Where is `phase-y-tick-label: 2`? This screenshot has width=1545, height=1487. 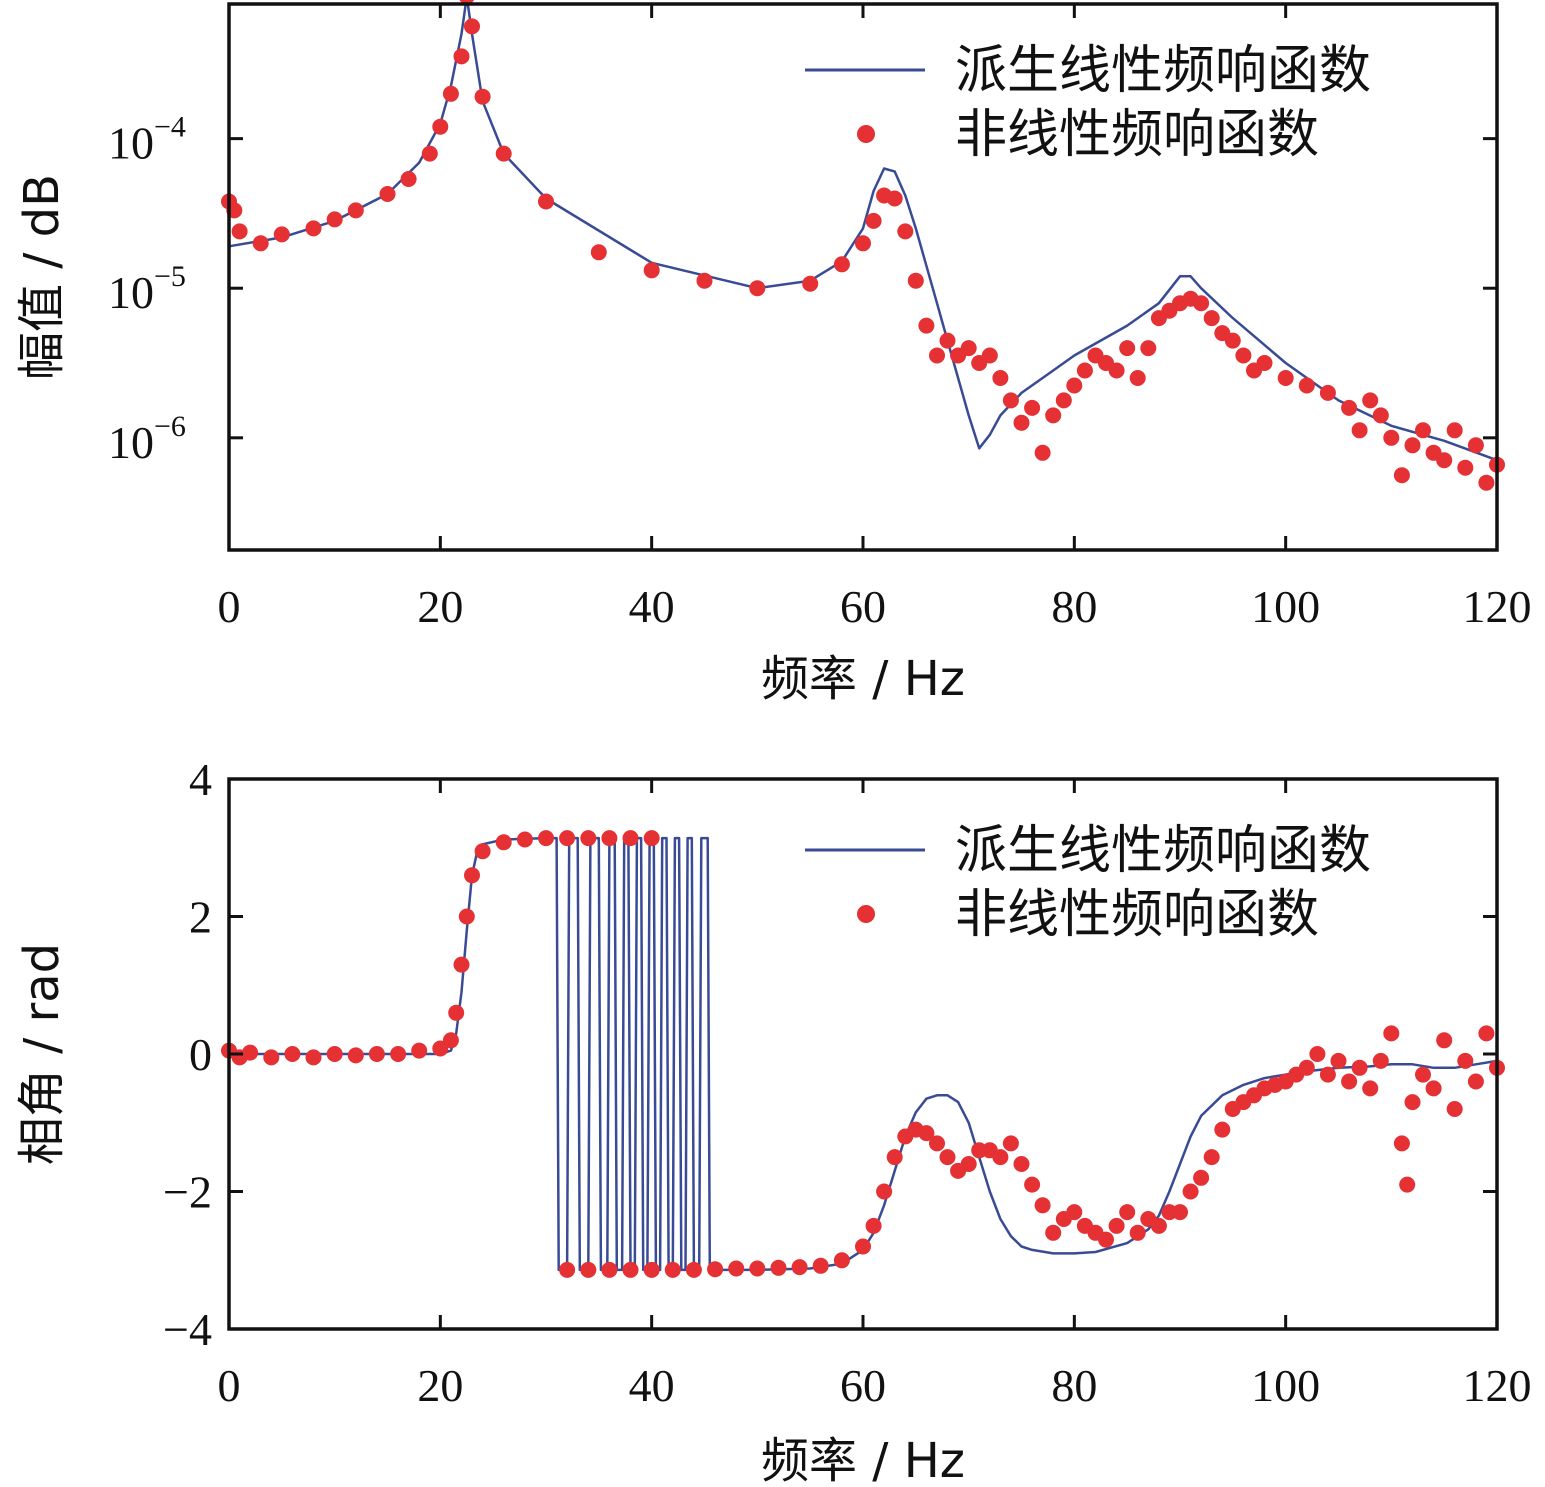
phase-y-tick-label: 2 is located at coordinates (200, 917).